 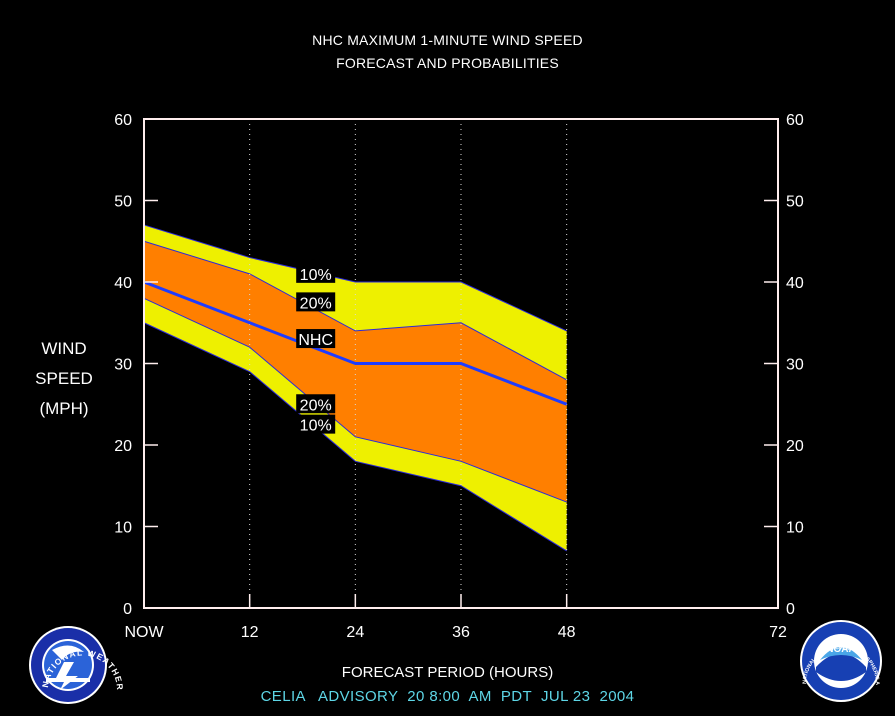 What do you see at coordinates (795, 283) in the screenshot?
I see `y-tick-label-right-40: 40` at bounding box center [795, 283].